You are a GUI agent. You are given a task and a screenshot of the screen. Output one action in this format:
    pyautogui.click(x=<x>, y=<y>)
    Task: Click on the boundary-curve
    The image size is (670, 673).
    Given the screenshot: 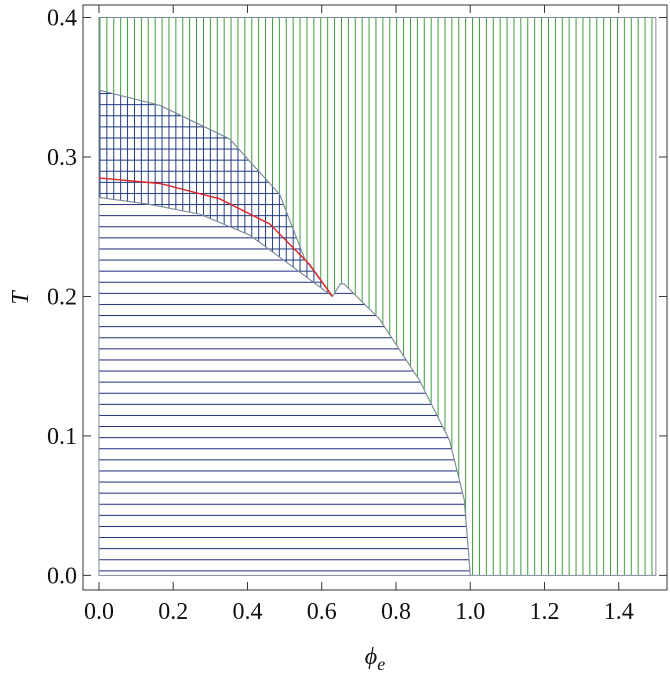 What is the action you would take?
    pyautogui.click(x=216, y=237)
    